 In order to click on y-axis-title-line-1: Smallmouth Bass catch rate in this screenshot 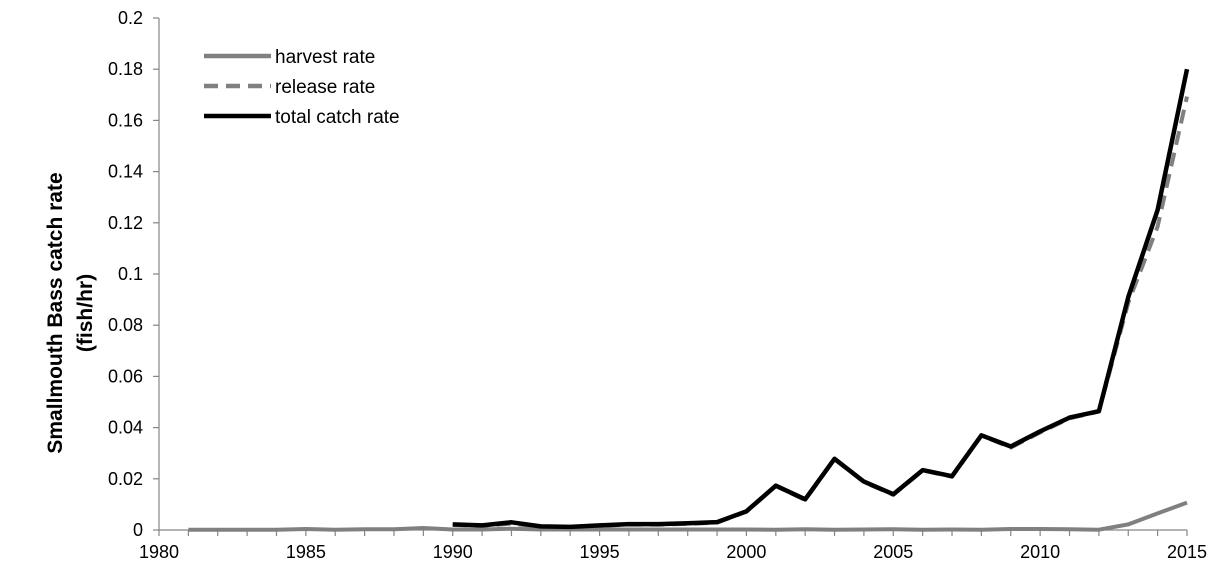, I will do `click(55, 312)`.